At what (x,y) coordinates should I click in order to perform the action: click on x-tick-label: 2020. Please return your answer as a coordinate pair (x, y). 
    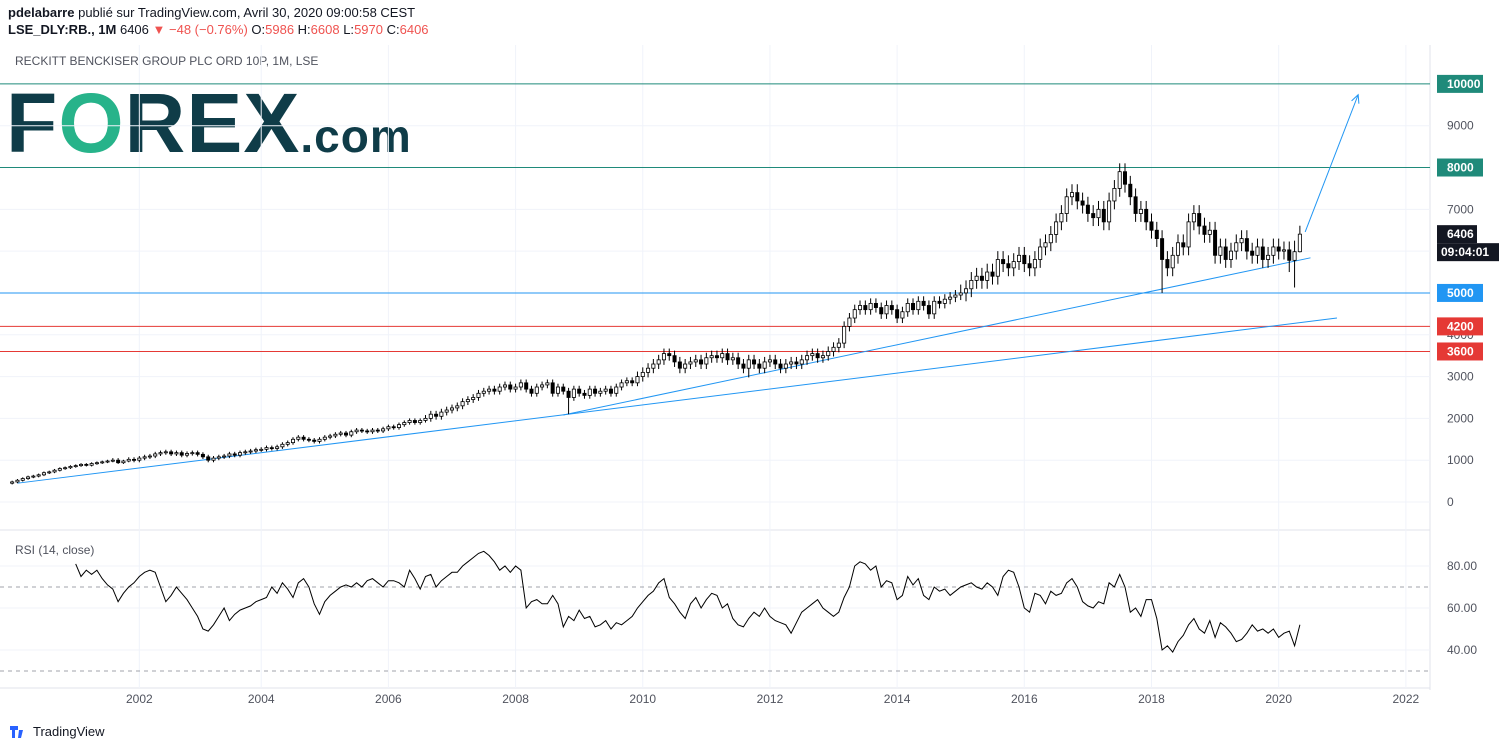
    Looking at the image, I should click on (1278, 699).